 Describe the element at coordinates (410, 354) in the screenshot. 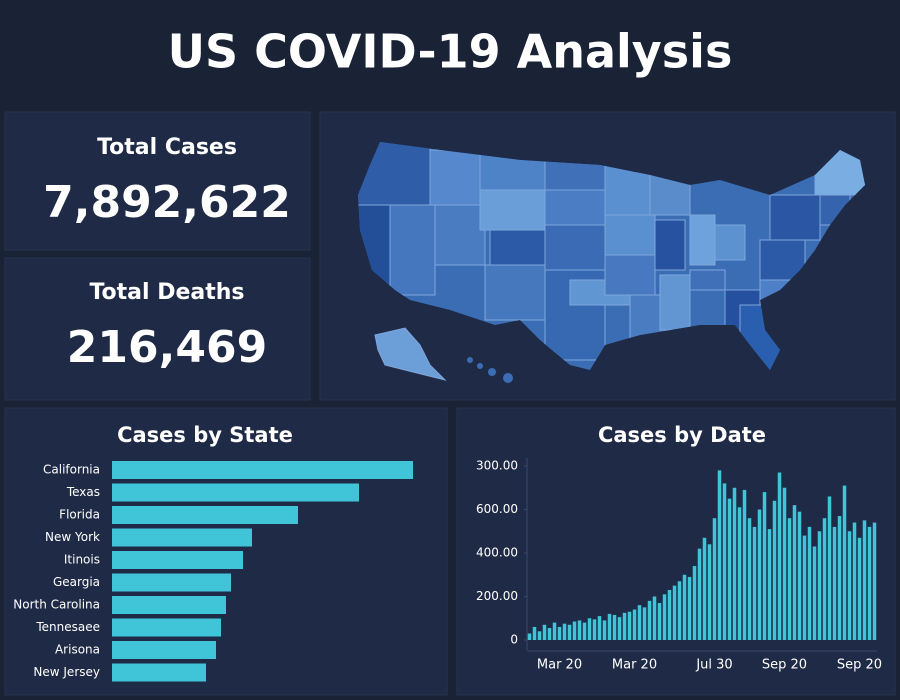

I see `alaska` at that location.